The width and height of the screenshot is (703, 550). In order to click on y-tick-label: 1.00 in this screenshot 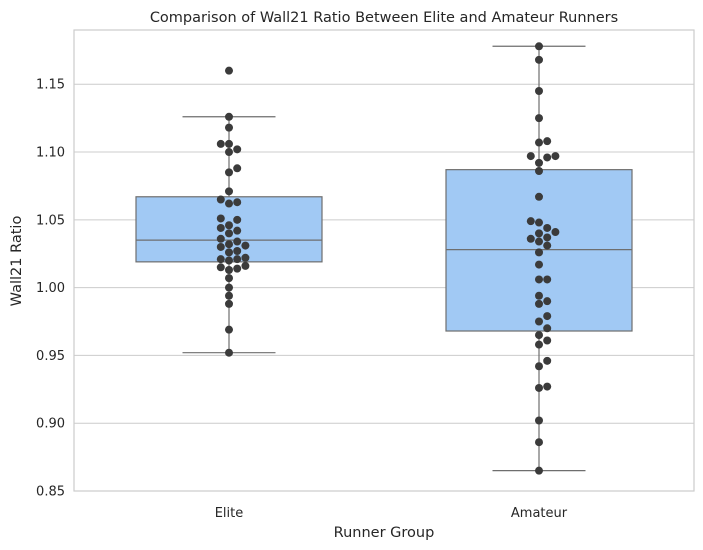, I will do `click(50, 288)`.